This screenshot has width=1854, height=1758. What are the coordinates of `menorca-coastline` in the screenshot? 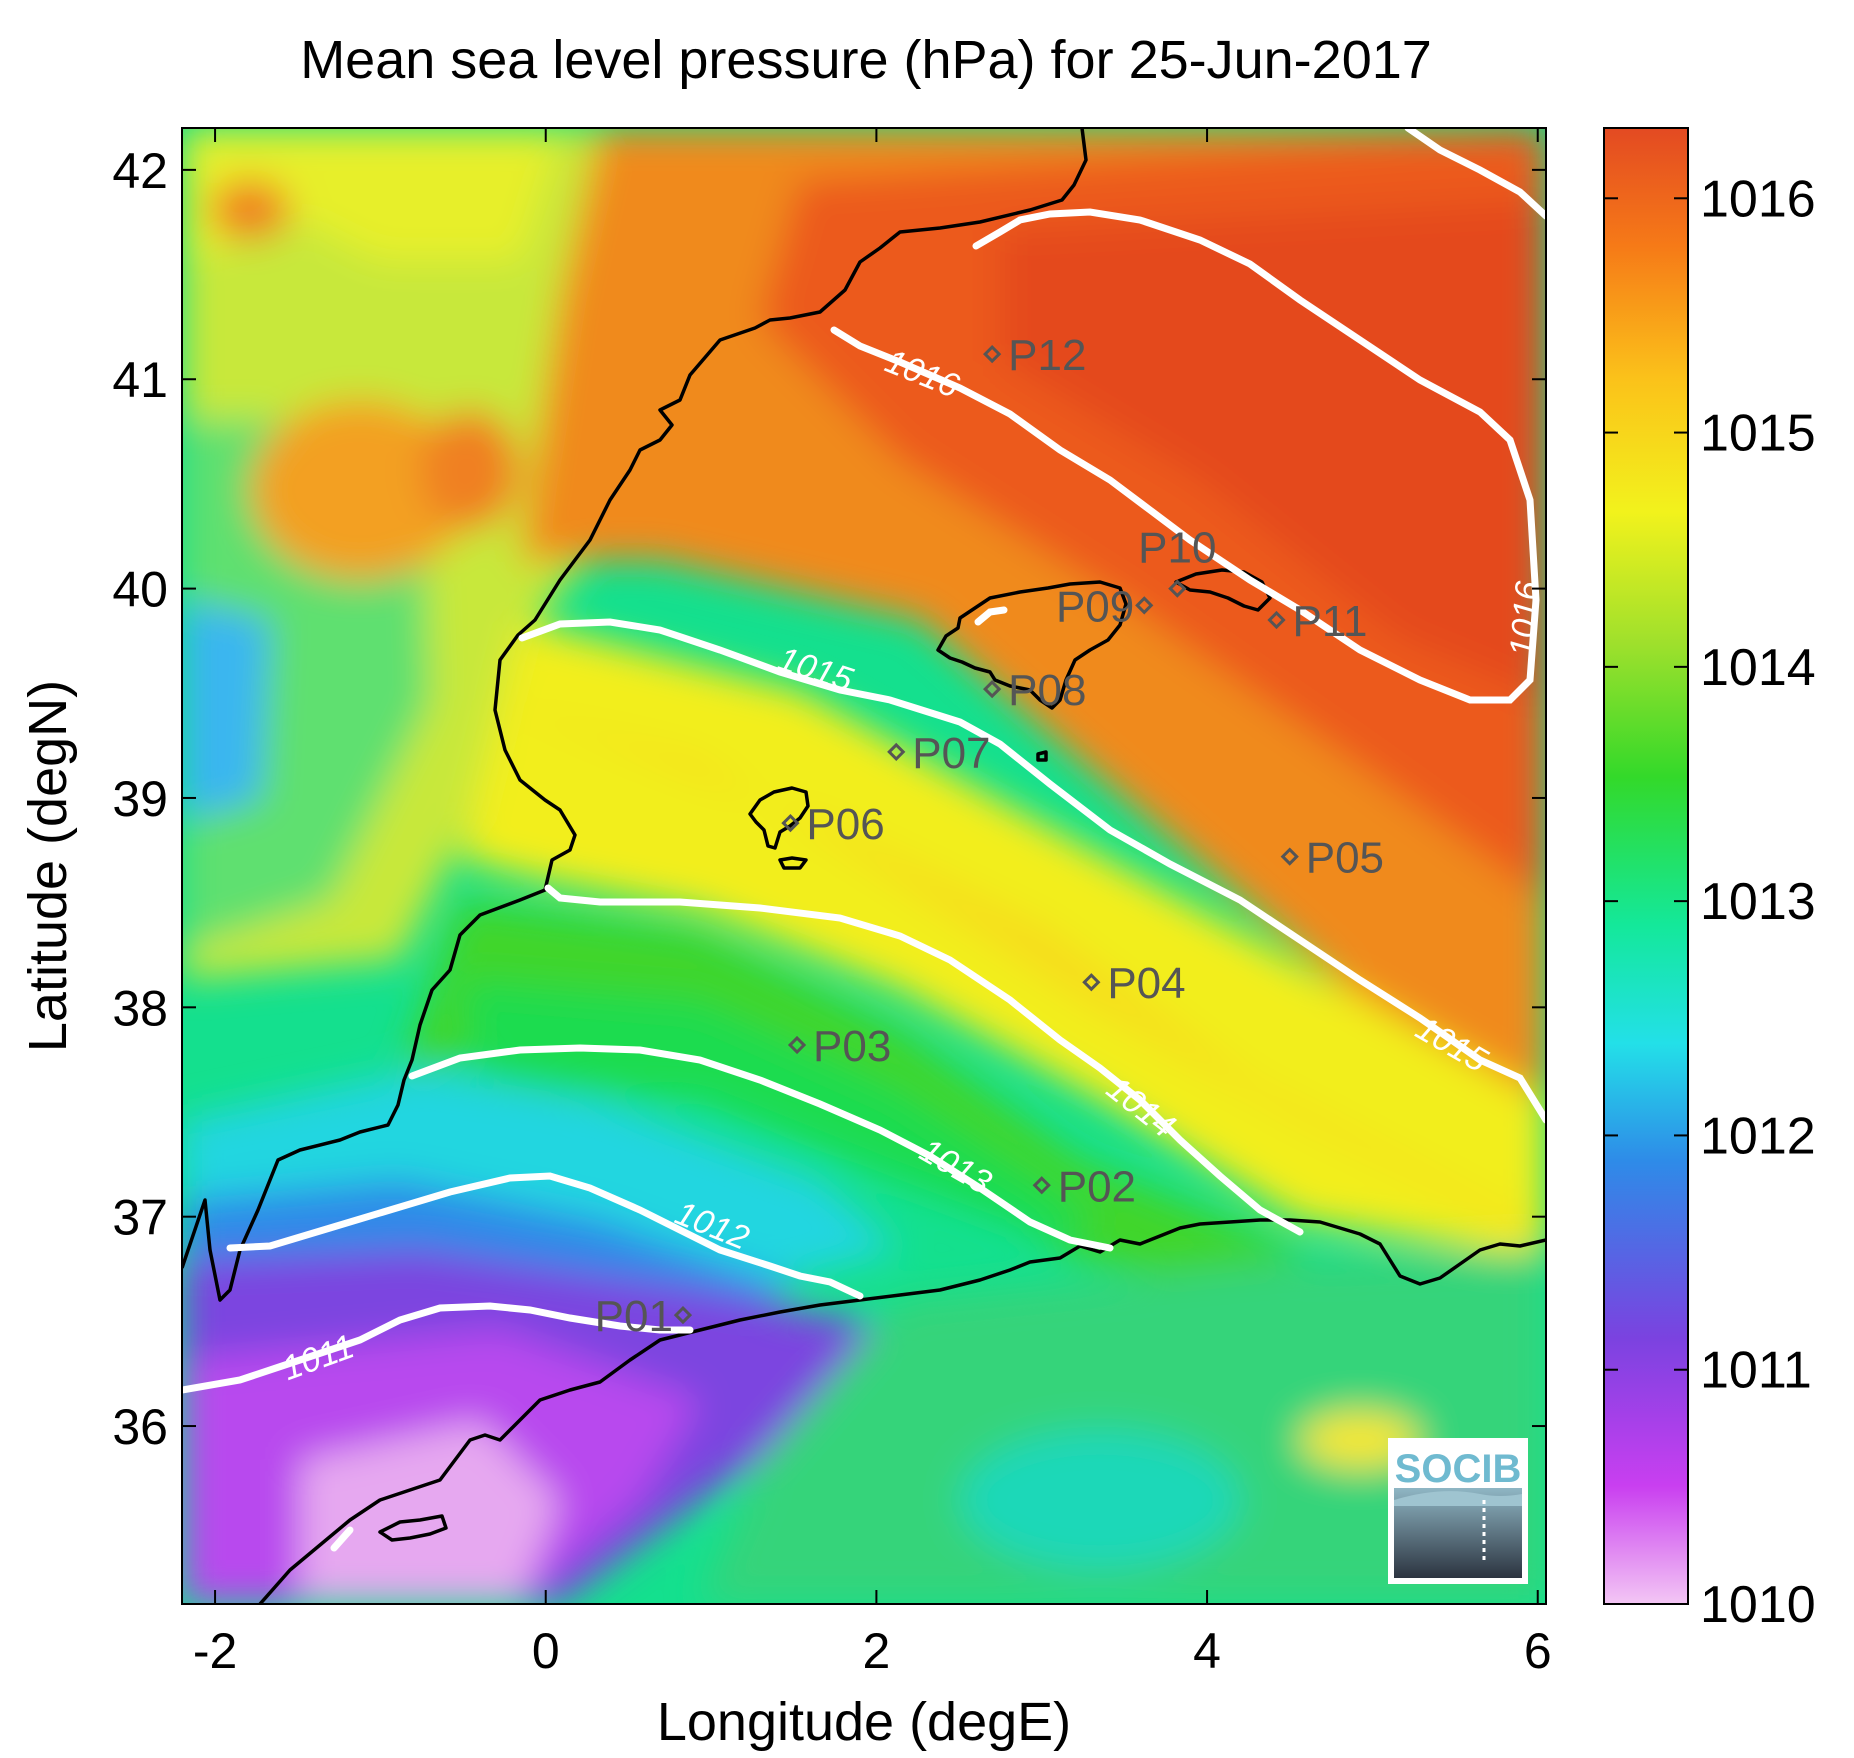 It's located at (1223, 590).